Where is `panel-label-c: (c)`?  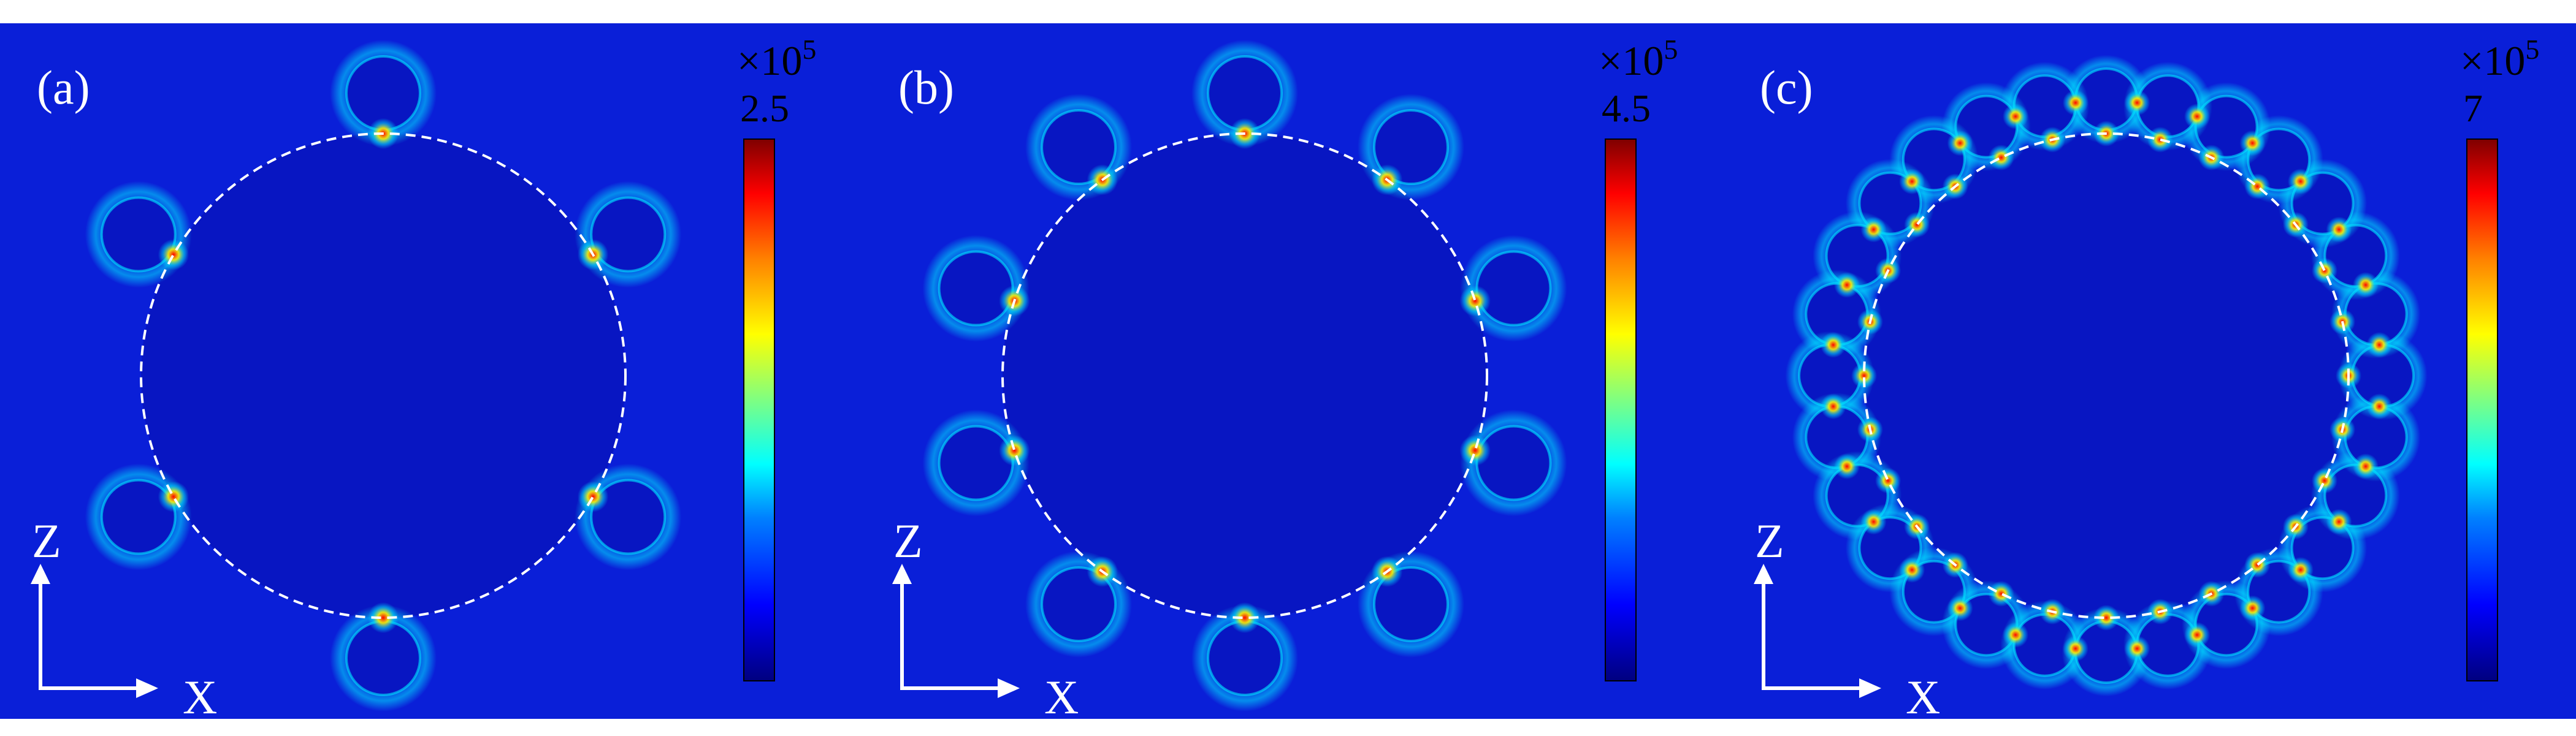
panel-label-c: (c) is located at coordinates (1786, 87).